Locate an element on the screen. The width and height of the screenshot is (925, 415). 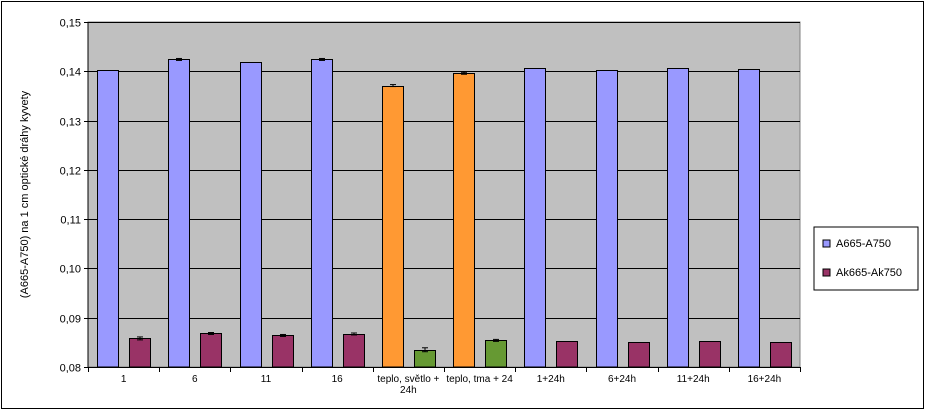
y-tick-label: 0,15 is located at coordinates (70, 24).